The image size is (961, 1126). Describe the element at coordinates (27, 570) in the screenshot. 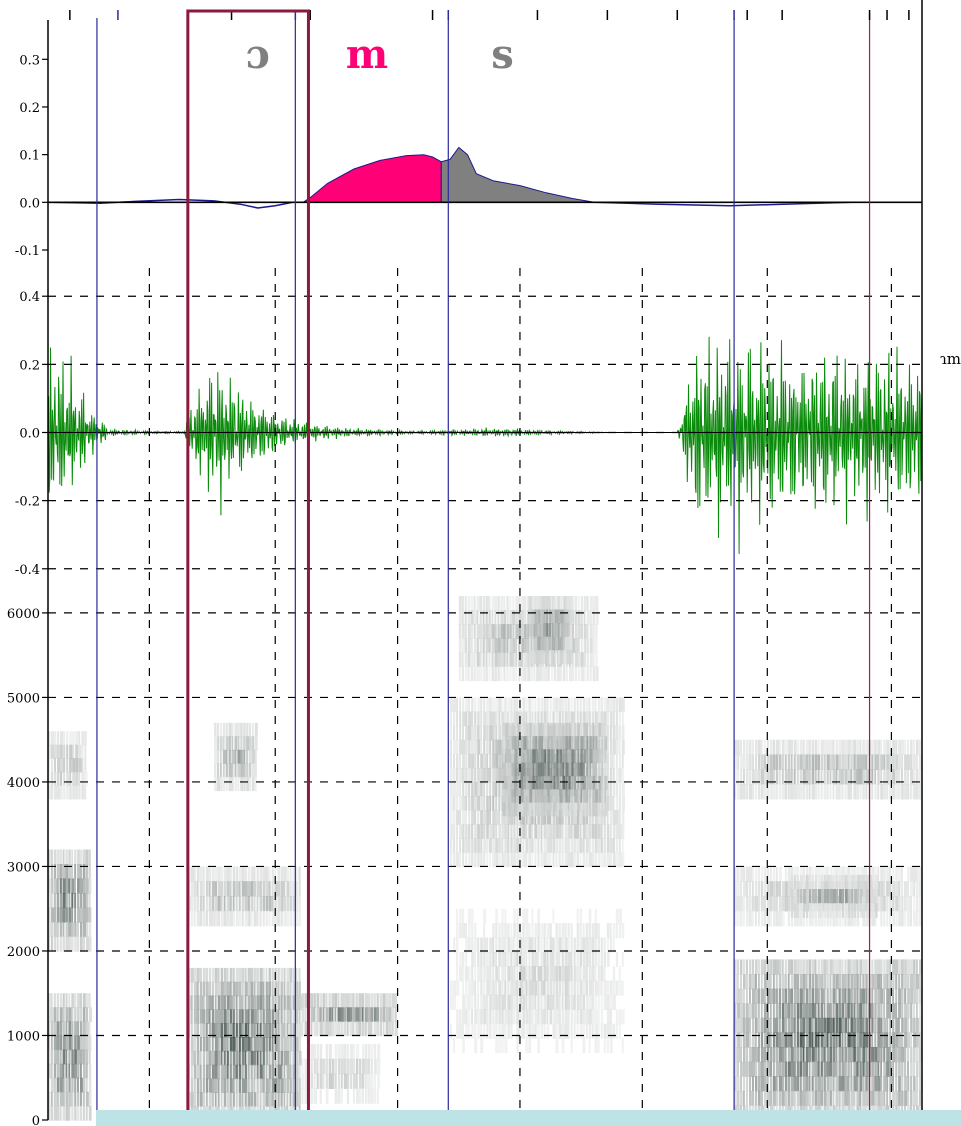

I see `y-tick-label: -0.4` at that location.